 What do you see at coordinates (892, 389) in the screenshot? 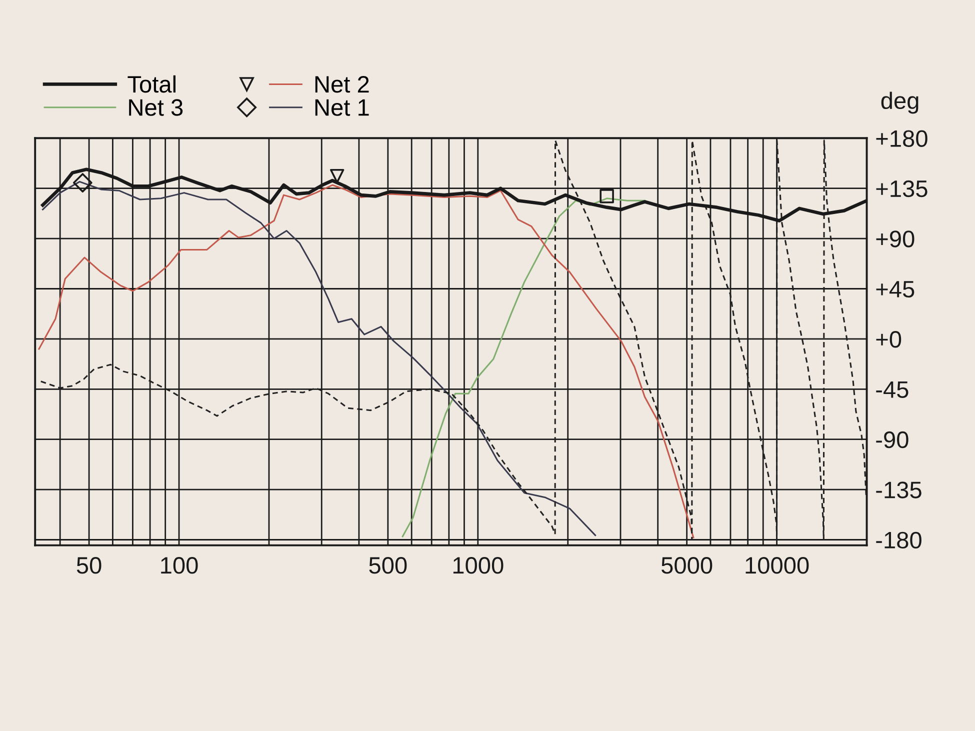
I see `y-tick-label: -45` at bounding box center [892, 389].